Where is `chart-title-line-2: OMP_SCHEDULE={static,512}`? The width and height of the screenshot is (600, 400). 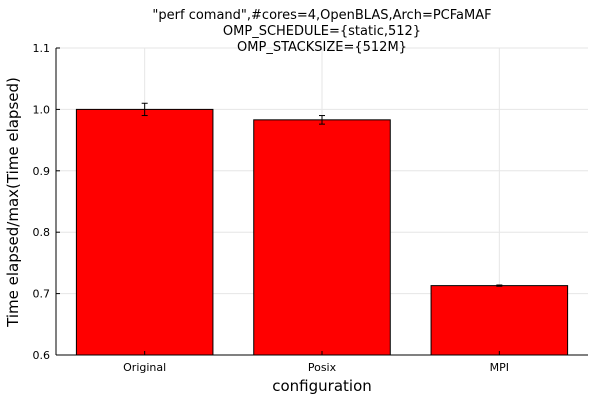 chart-title-line-2: OMP_SCHEDULE={static,512} is located at coordinates (322, 31).